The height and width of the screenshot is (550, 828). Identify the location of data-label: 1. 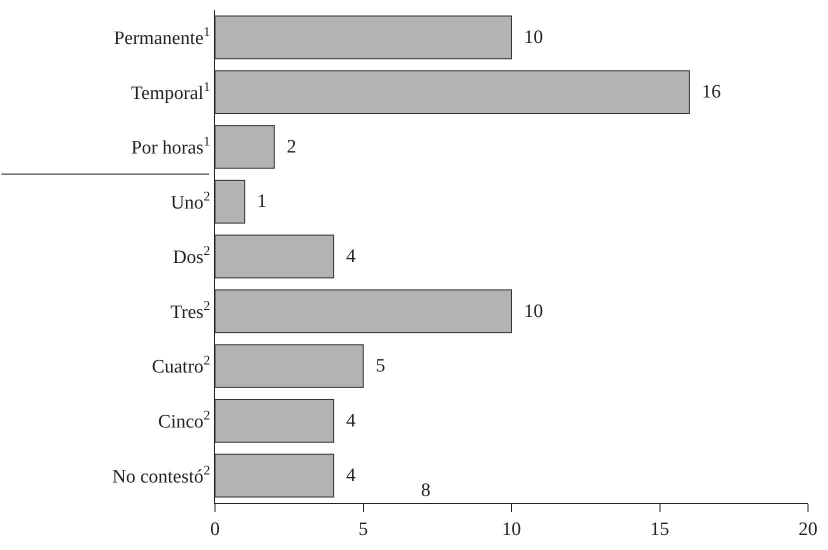
(257, 201).